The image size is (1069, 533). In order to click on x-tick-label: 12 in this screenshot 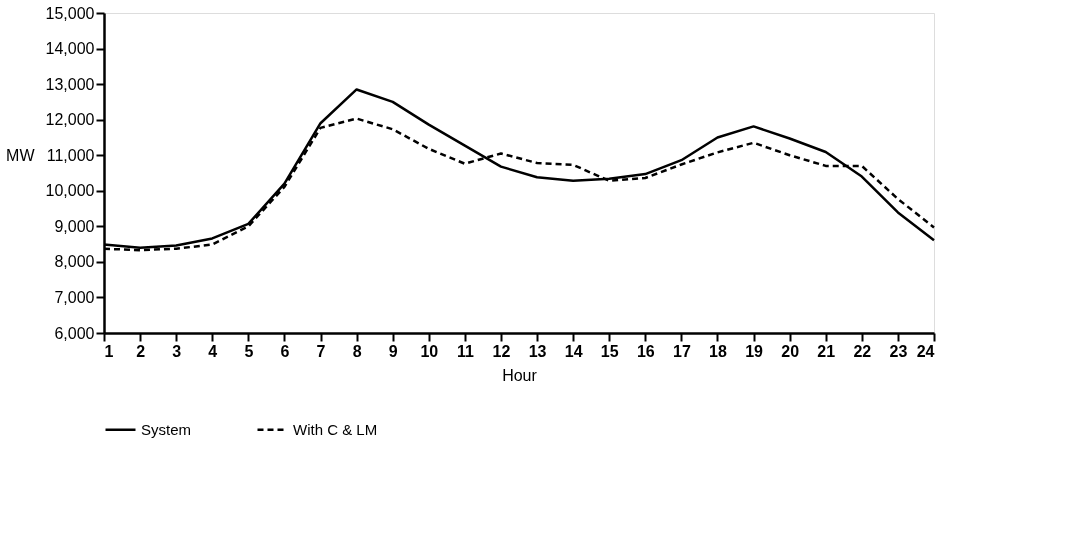, I will do `click(501, 351)`.